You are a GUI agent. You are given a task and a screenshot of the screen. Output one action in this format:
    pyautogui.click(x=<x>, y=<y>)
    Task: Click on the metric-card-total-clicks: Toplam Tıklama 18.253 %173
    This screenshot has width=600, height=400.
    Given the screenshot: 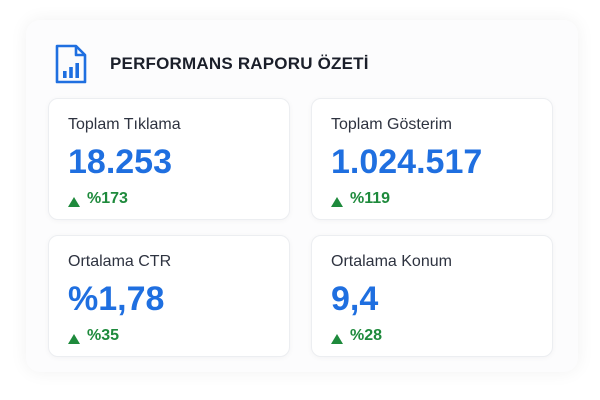 What is the action you would take?
    pyautogui.click(x=169, y=159)
    